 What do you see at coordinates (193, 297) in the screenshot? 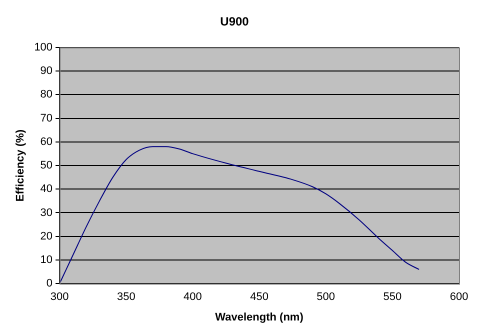
I see `x-tick-label: 400` at bounding box center [193, 297].